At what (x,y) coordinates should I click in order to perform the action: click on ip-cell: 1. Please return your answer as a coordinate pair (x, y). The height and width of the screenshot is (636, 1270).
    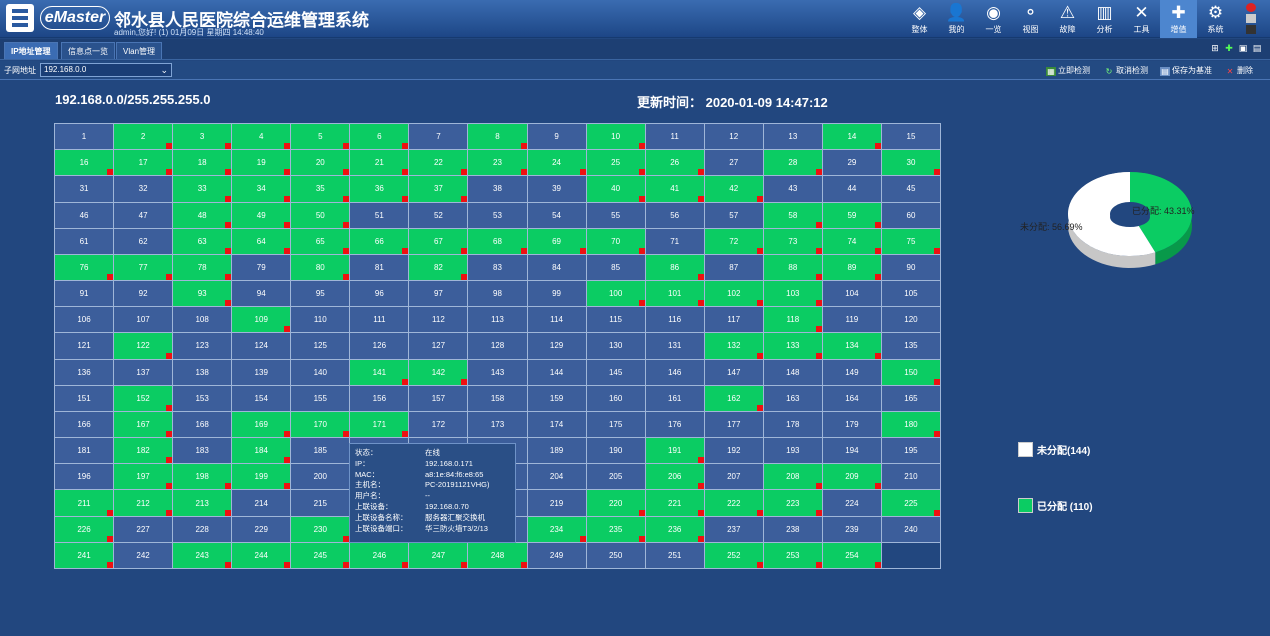
    Looking at the image, I should click on (85, 137).